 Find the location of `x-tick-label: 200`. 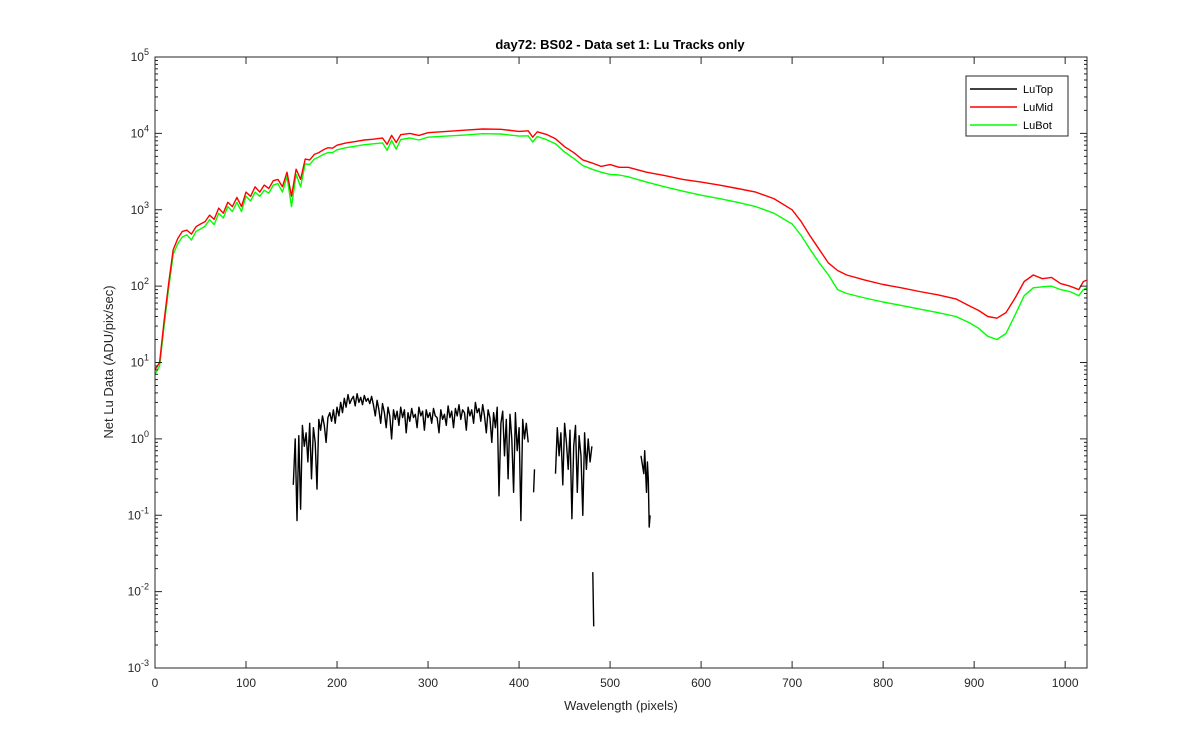

x-tick-label: 200 is located at coordinates (337, 683).